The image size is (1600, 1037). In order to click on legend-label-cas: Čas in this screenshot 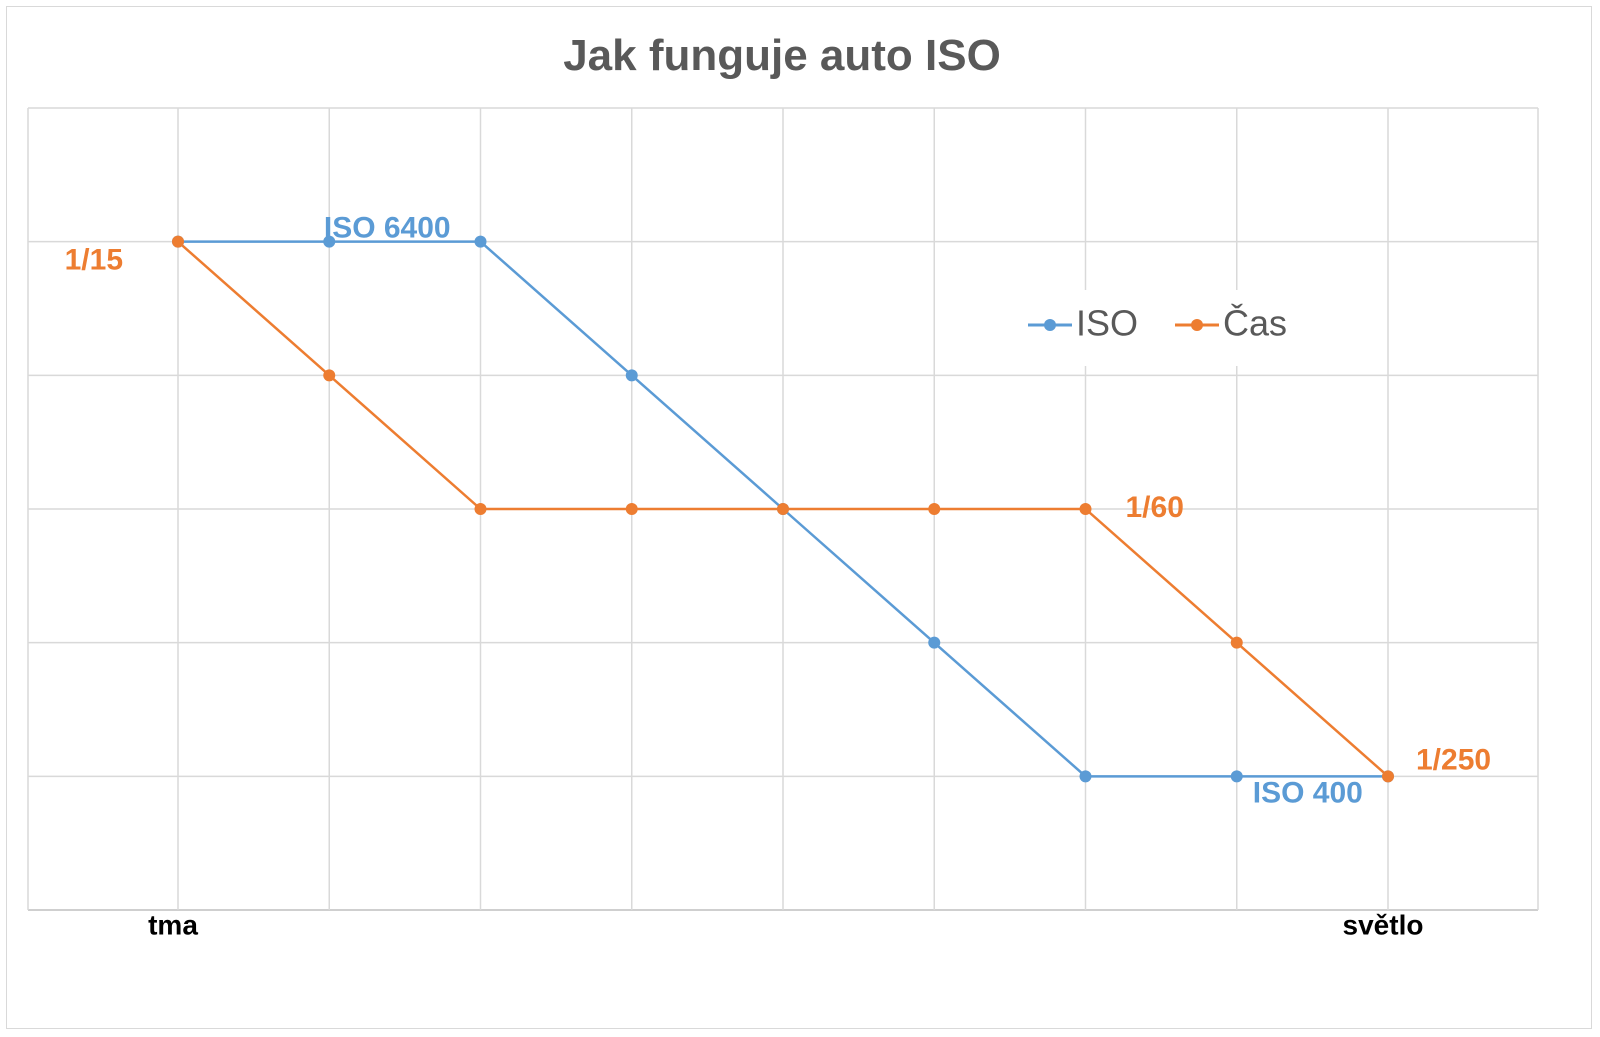, I will do `click(1255, 323)`.